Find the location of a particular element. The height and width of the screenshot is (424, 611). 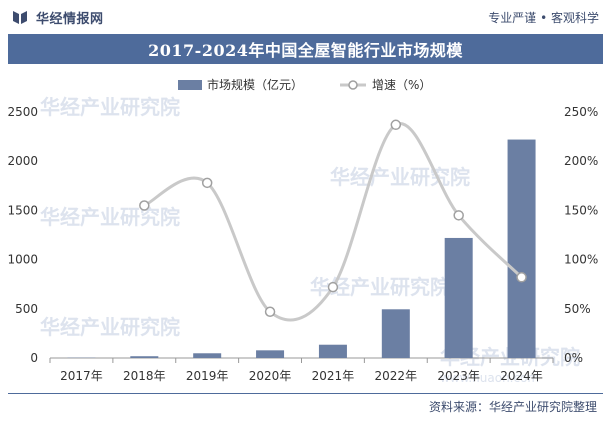

y-left-tick-label: 1000 is located at coordinates (22, 260).